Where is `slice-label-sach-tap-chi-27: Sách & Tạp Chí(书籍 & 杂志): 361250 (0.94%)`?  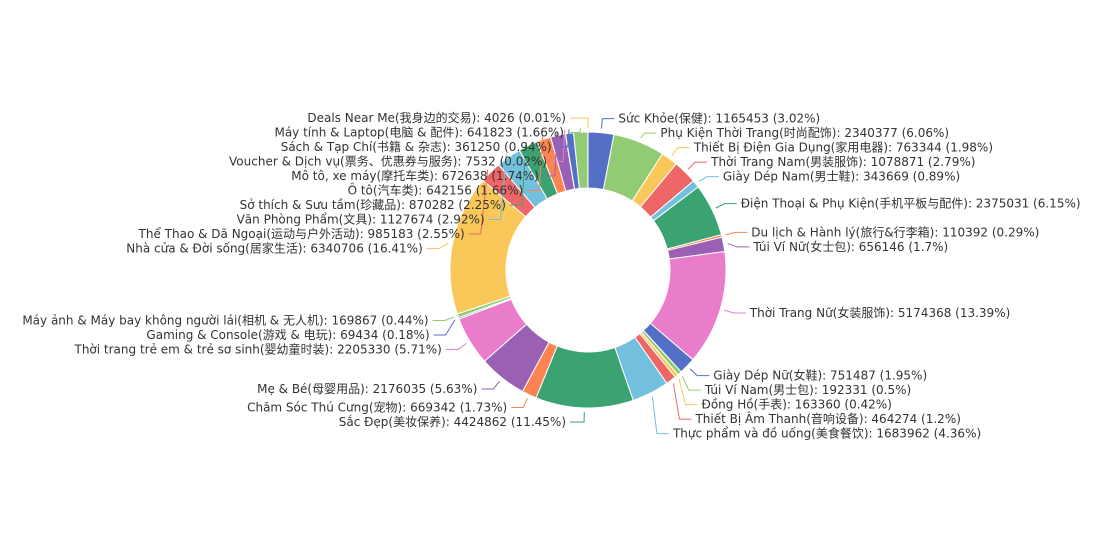
slice-label-sach-tap-chi-27: Sách & Tạp Chí(书籍 & 杂志): 361250 (0.94%) is located at coordinates (416, 146).